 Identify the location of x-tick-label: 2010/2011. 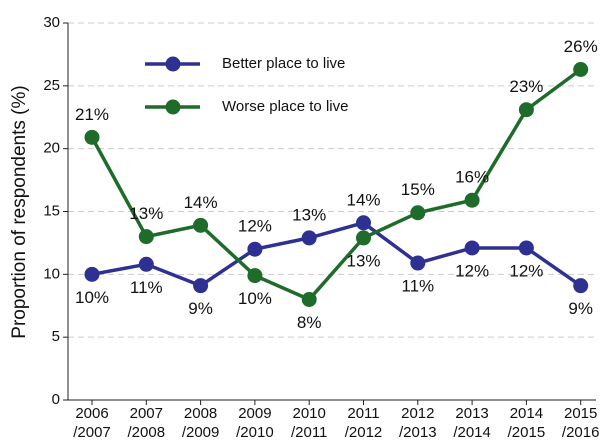
(309, 423).